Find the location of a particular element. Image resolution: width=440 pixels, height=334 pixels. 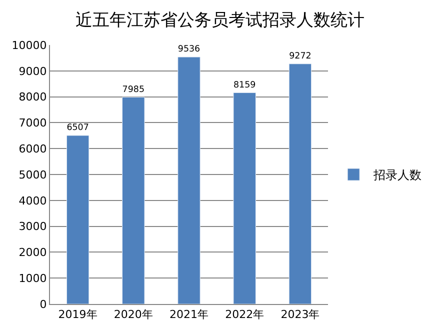

data-label: 9272 is located at coordinates (300, 56).